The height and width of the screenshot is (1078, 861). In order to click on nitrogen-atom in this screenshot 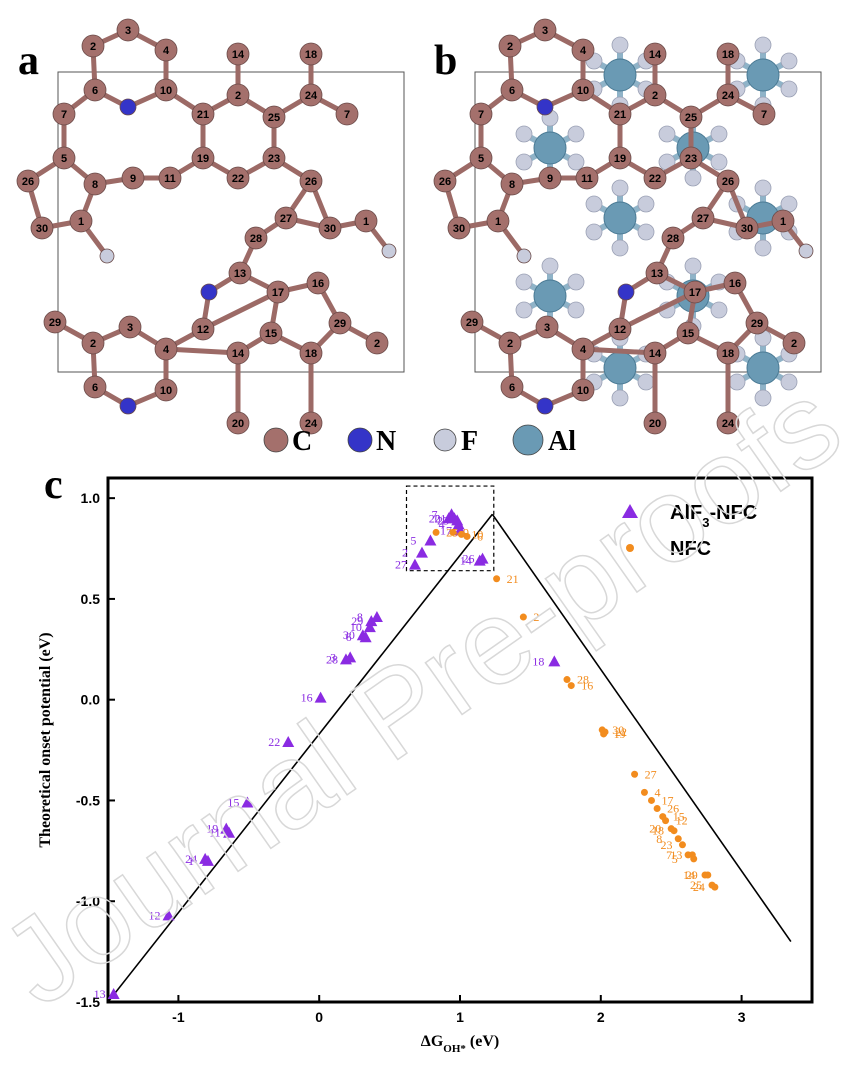, I will do `click(545, 406)`.